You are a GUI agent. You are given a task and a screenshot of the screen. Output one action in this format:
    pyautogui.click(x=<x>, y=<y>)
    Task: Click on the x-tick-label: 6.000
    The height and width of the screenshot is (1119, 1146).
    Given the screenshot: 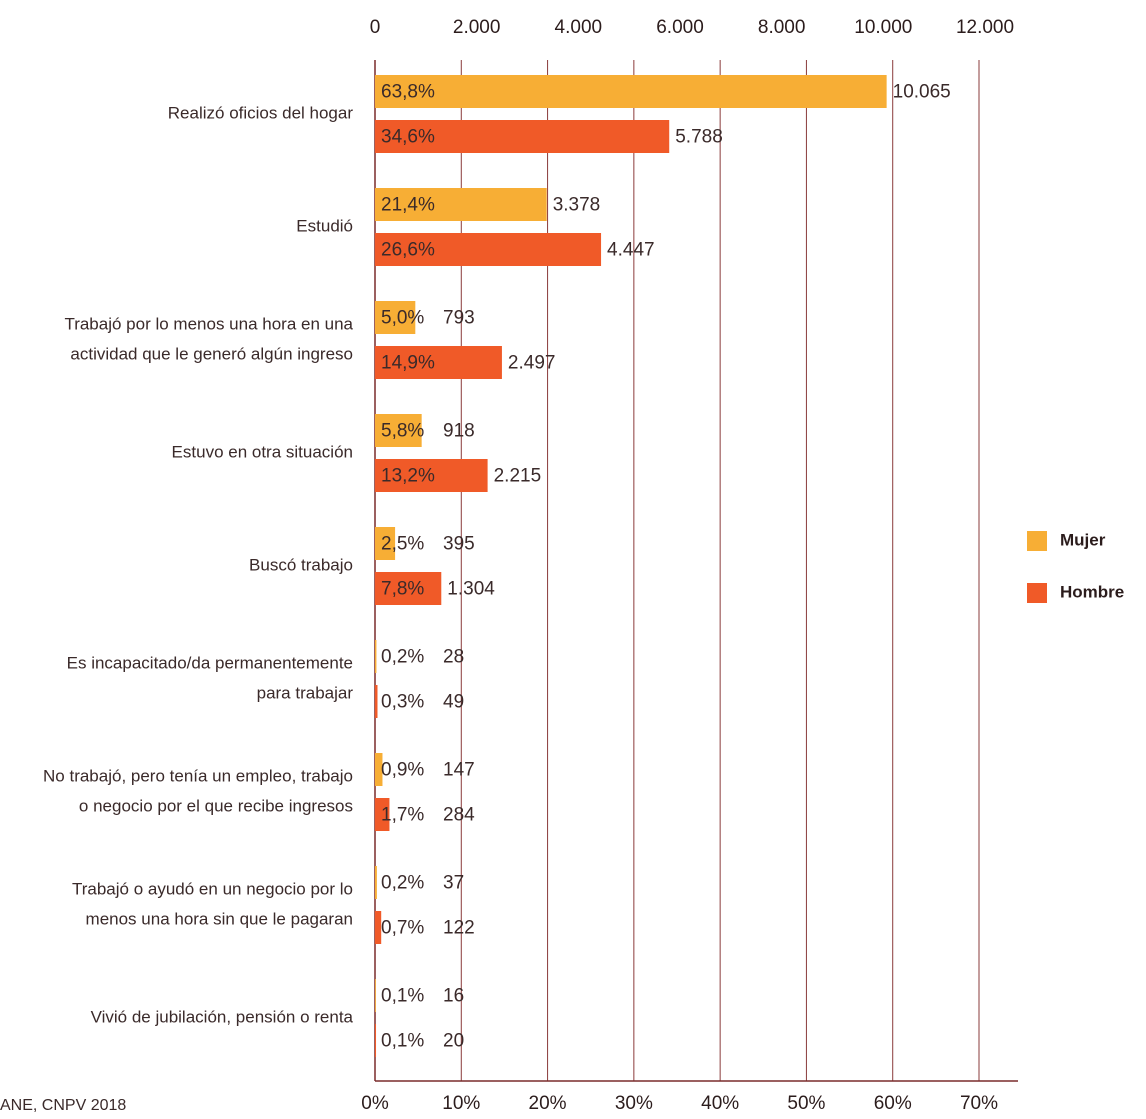 What is the action you would take?
    pyautogui.click(x=680, y=27)
    